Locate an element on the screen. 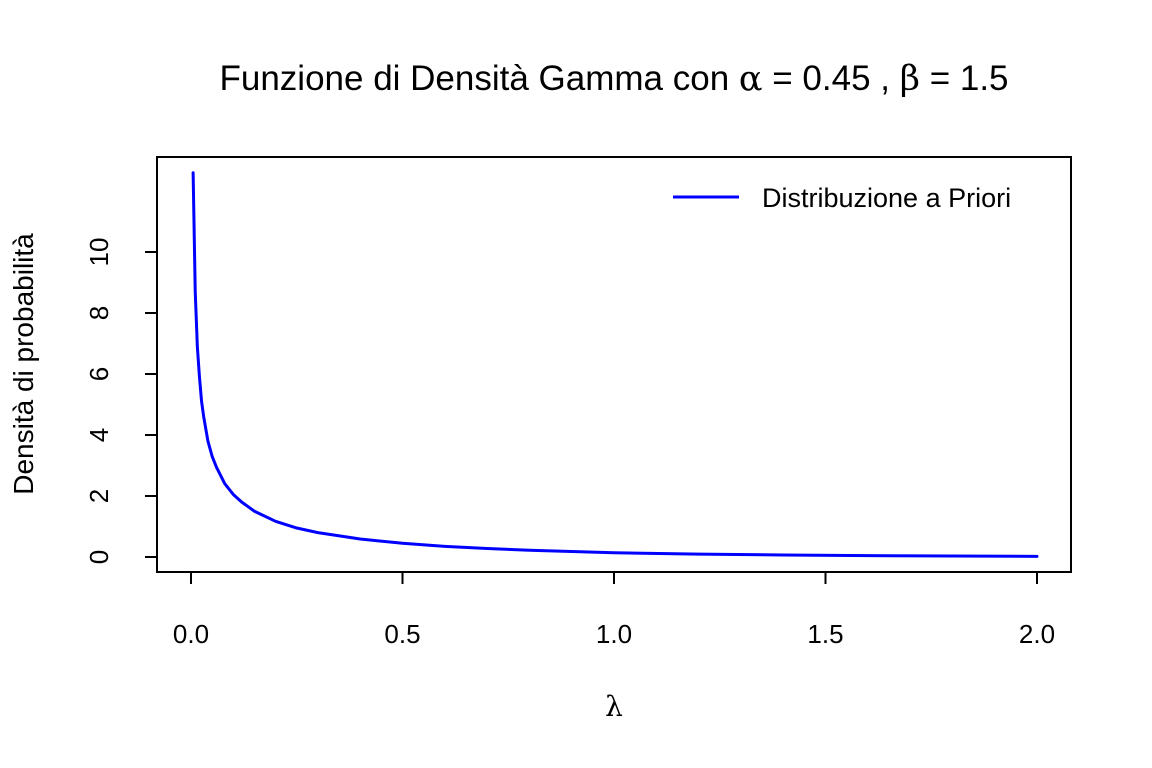  x-tick-label: 2.0 is located at coordinates (1037, 634).